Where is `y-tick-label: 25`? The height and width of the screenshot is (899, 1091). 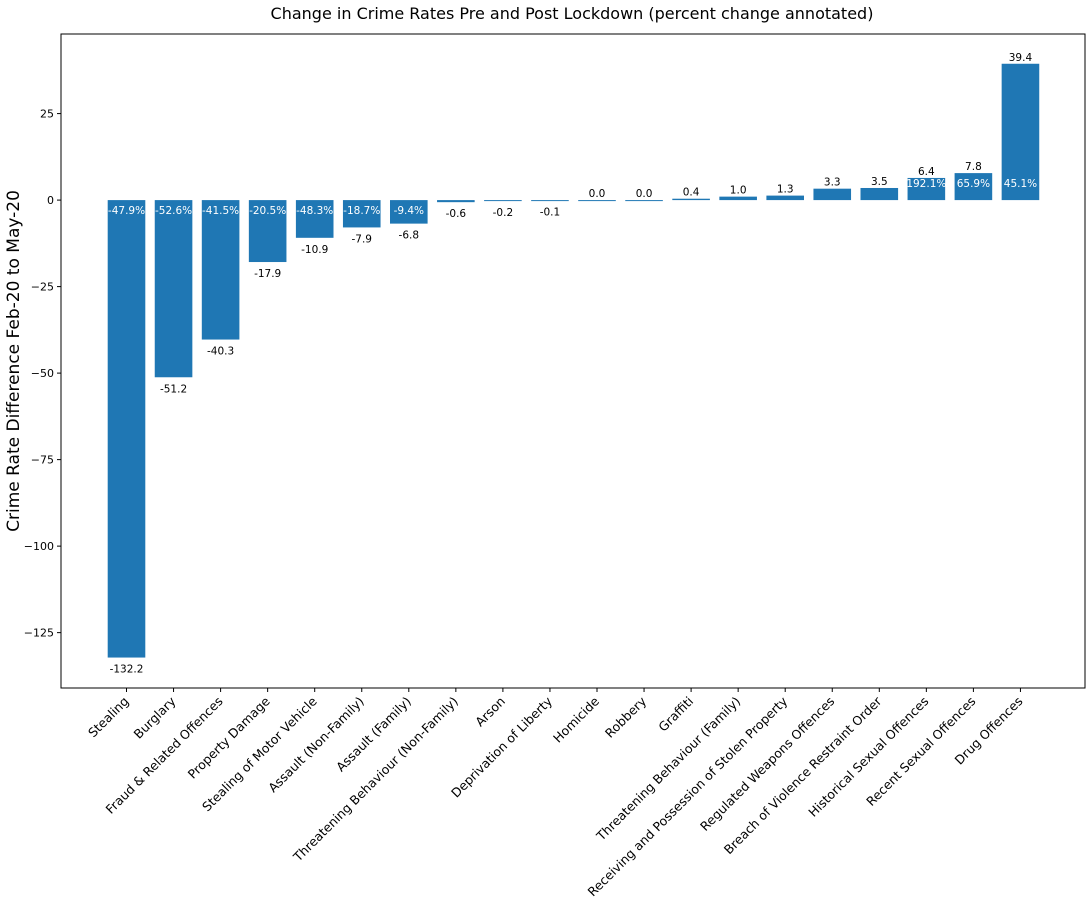 y-tick-label: 25 is located at coordinates (47, 114).